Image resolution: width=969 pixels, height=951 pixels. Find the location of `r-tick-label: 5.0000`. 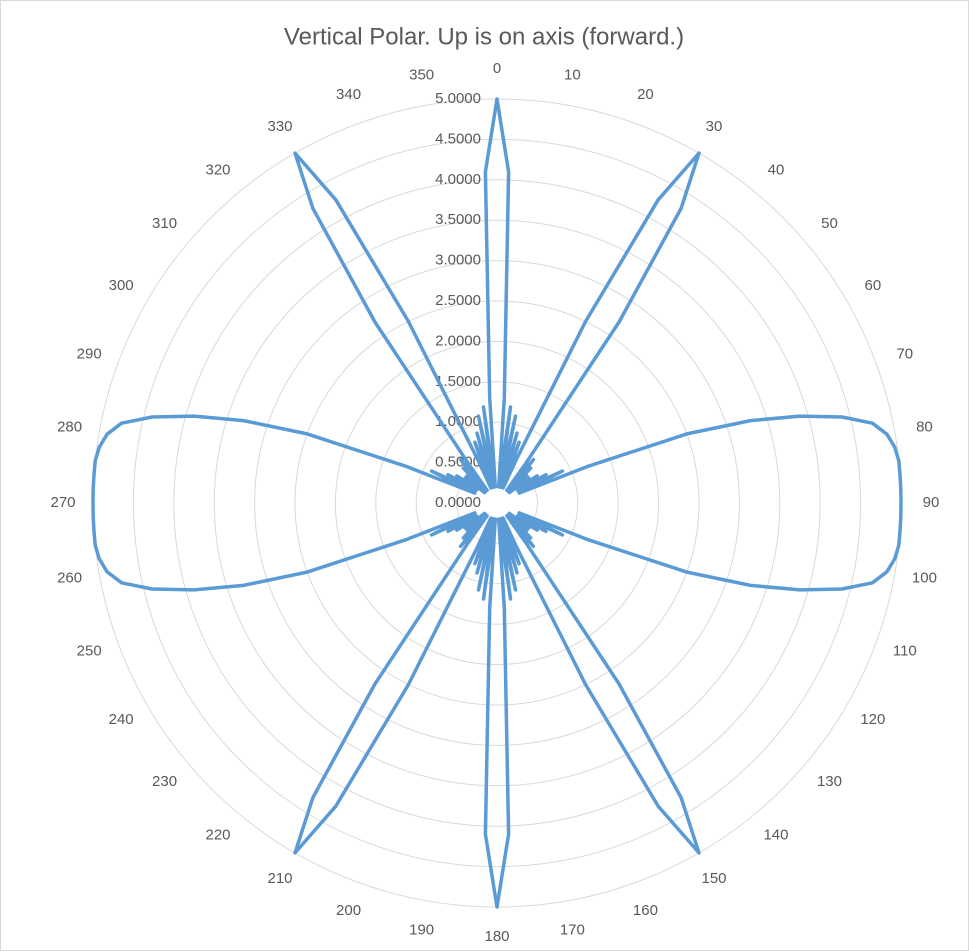

r-tick-label: 5.0000 is located at coordinates (458, 98).